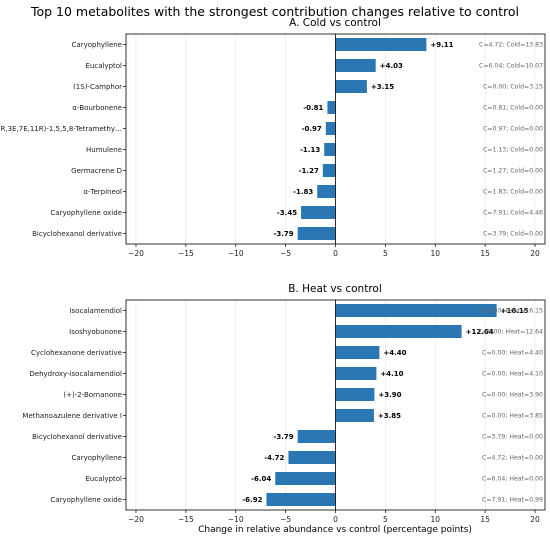 The width and height of the screenshot is (550, 538). Describe the element at coordinates (435, 253) in the screenshot. I see `panel-a-x-tick-label: 10` at that location.